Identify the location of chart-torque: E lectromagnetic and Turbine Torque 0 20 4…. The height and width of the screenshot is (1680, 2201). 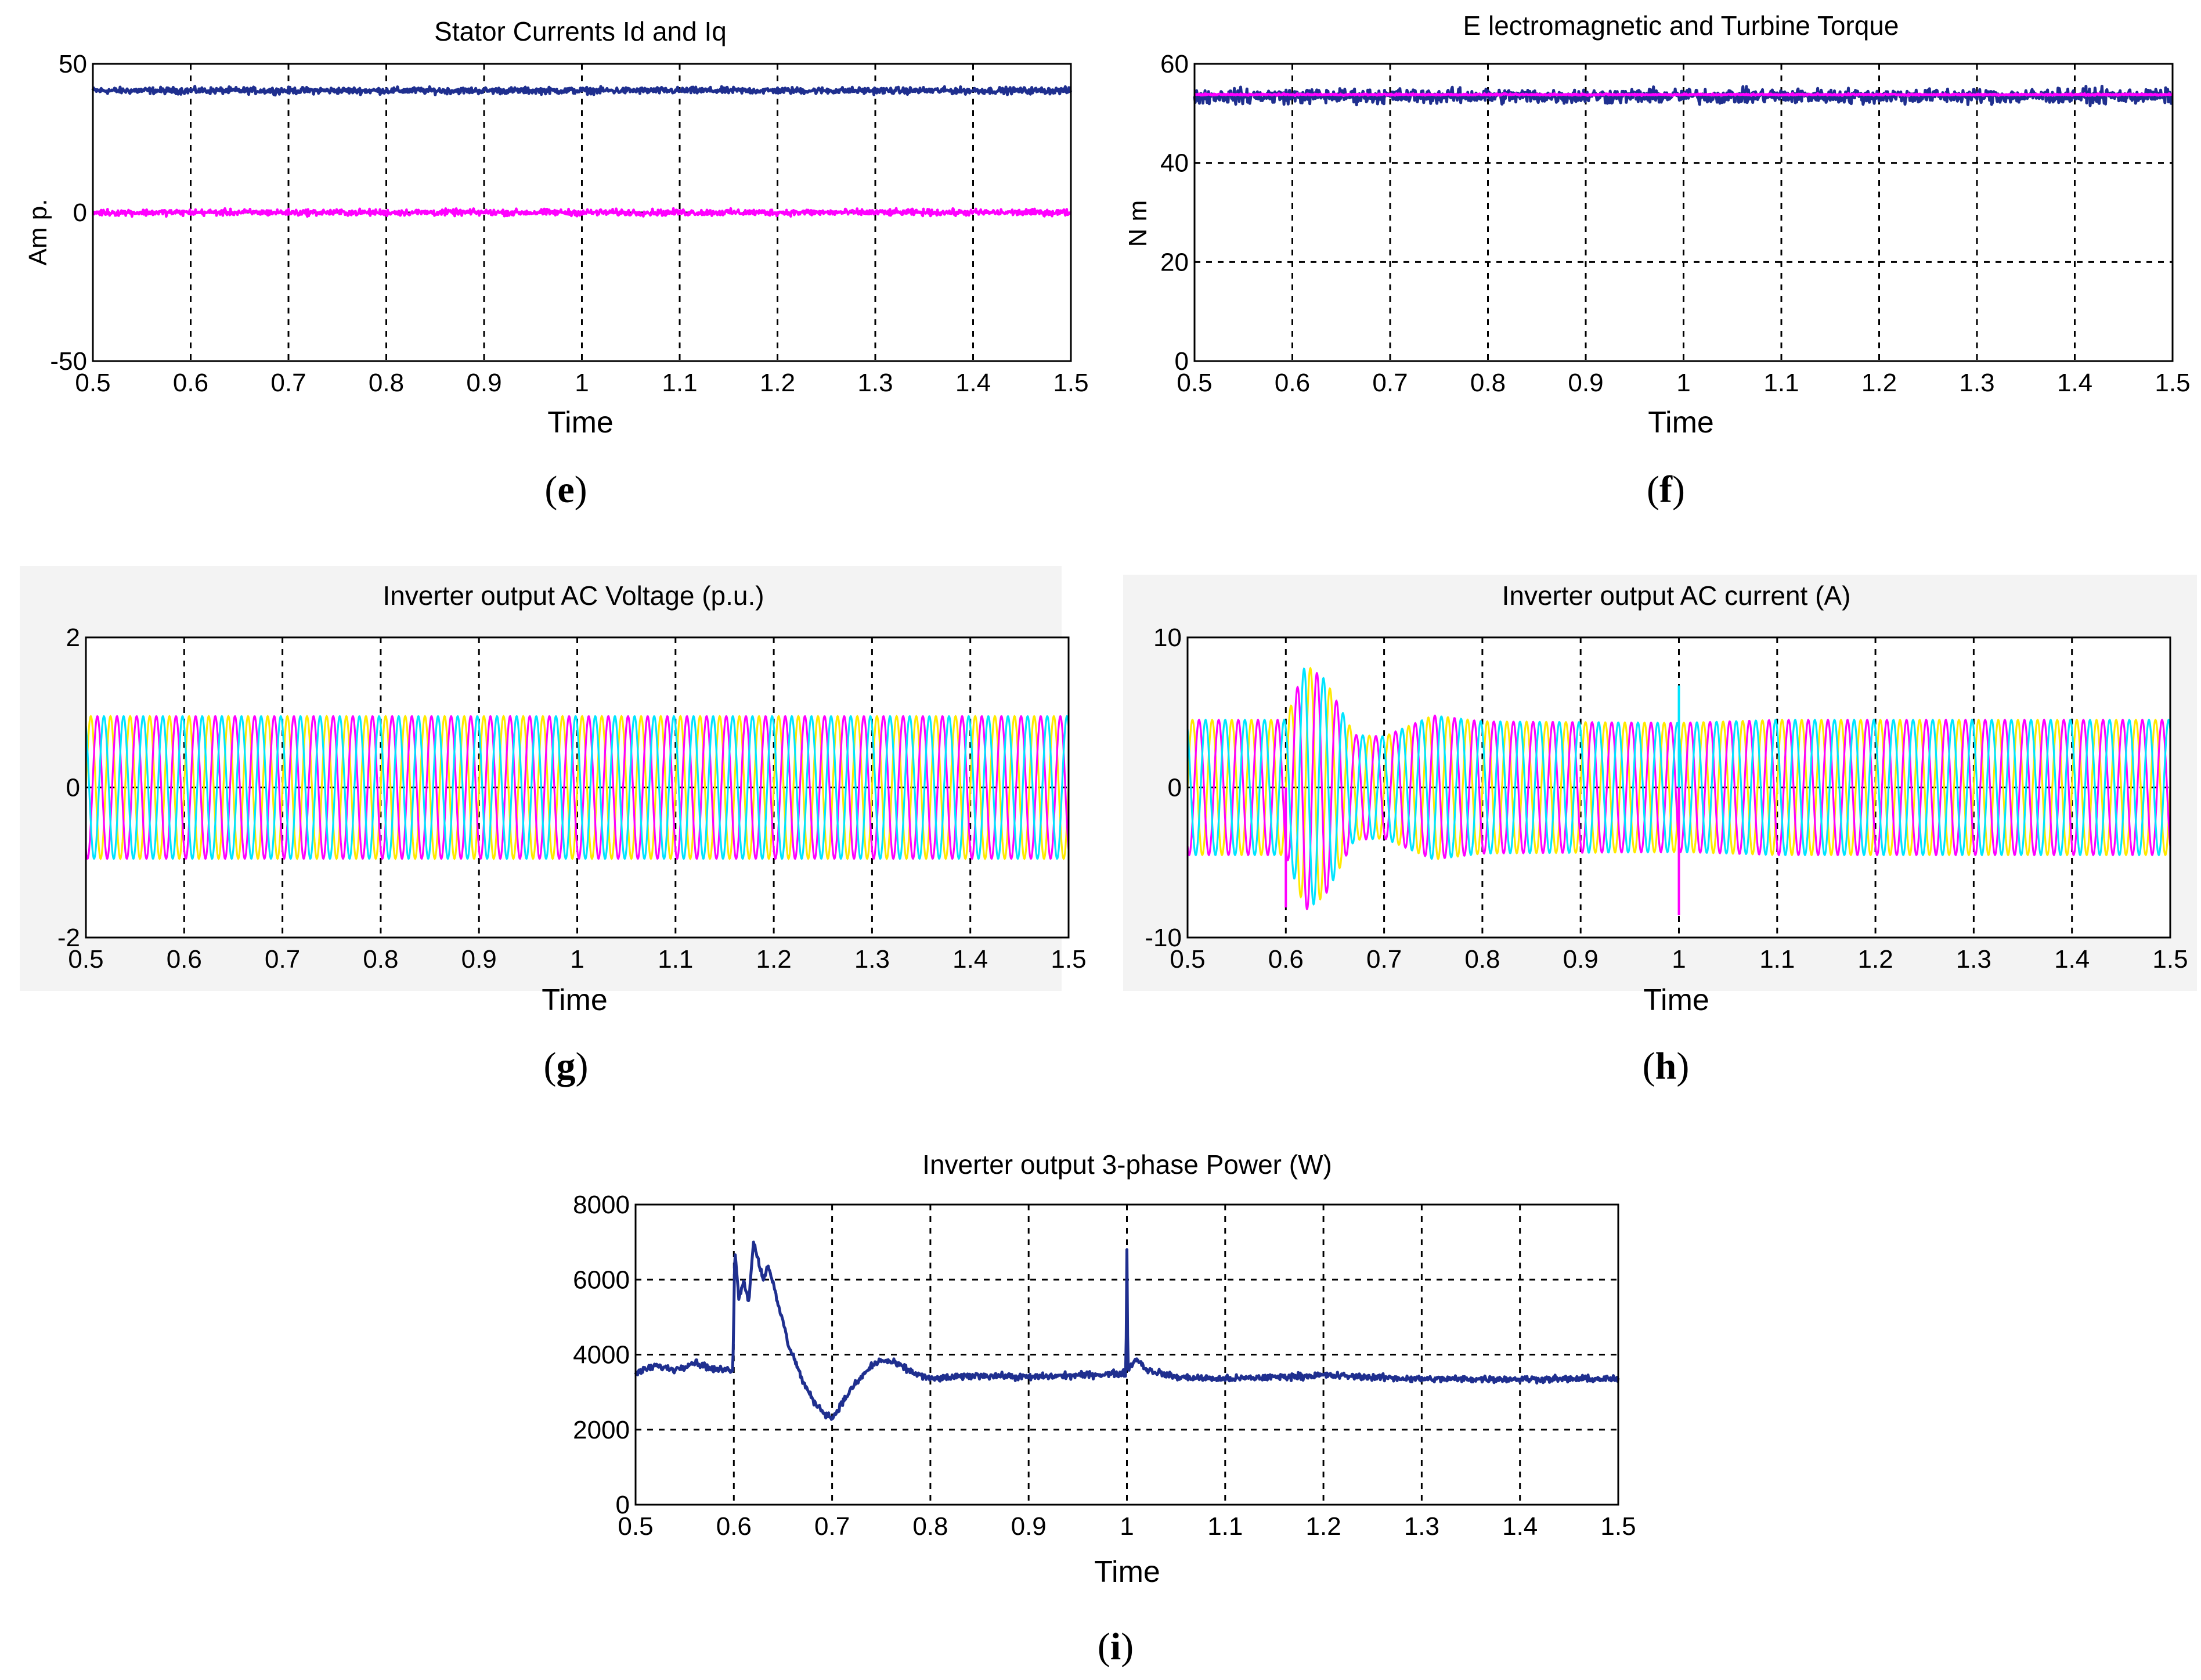
(1657, 260).